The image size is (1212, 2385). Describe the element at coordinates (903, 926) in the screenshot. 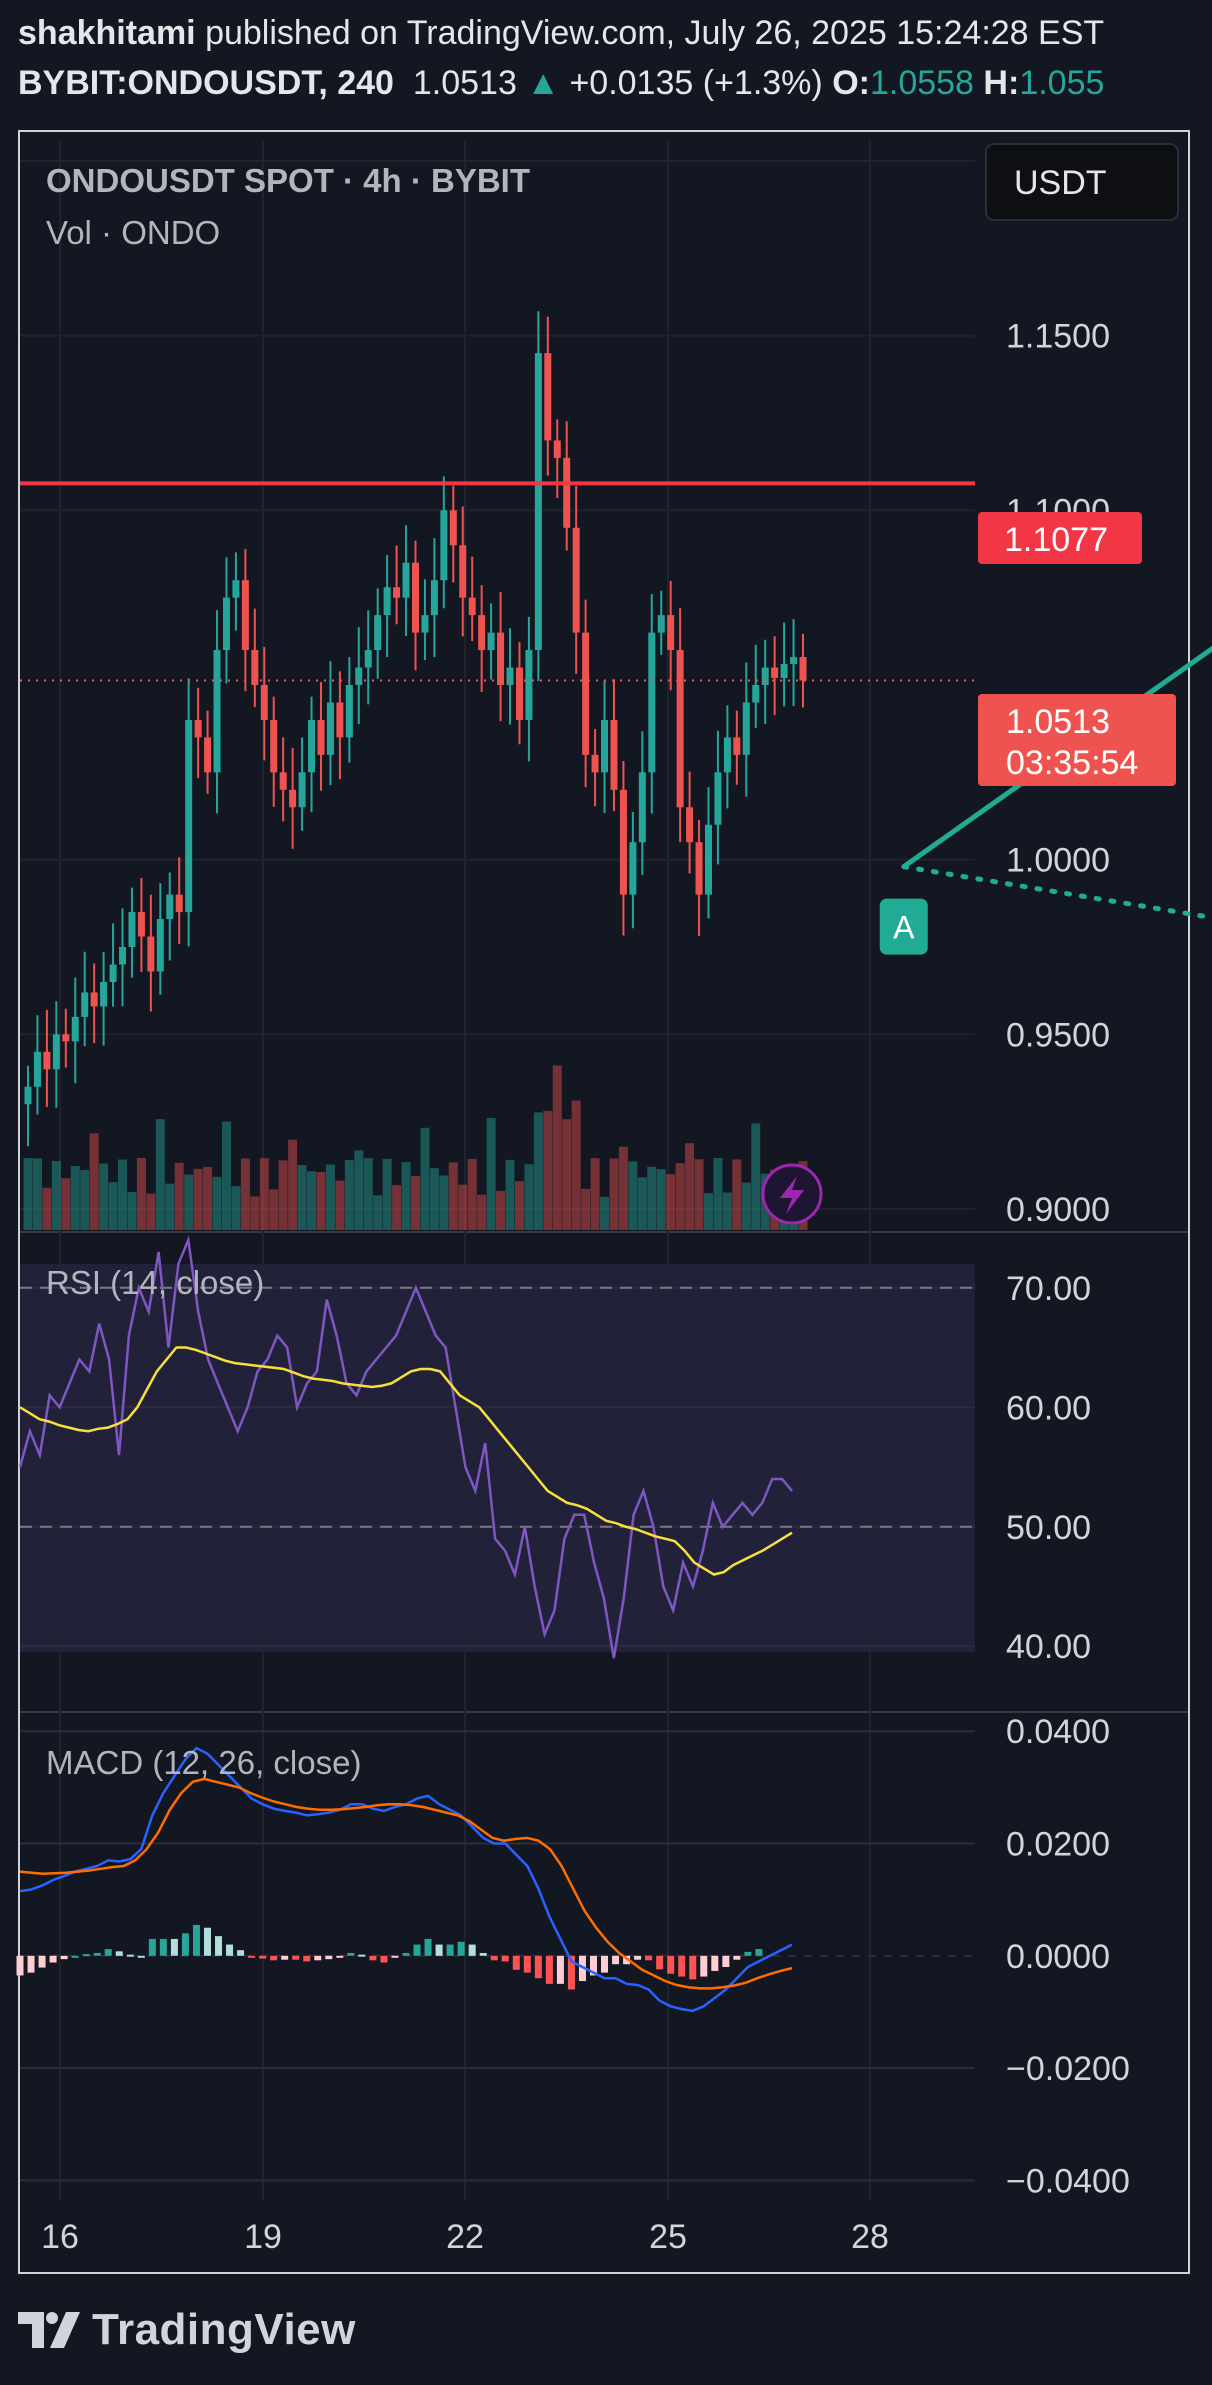

I see `pattern-point-badge` at that location.